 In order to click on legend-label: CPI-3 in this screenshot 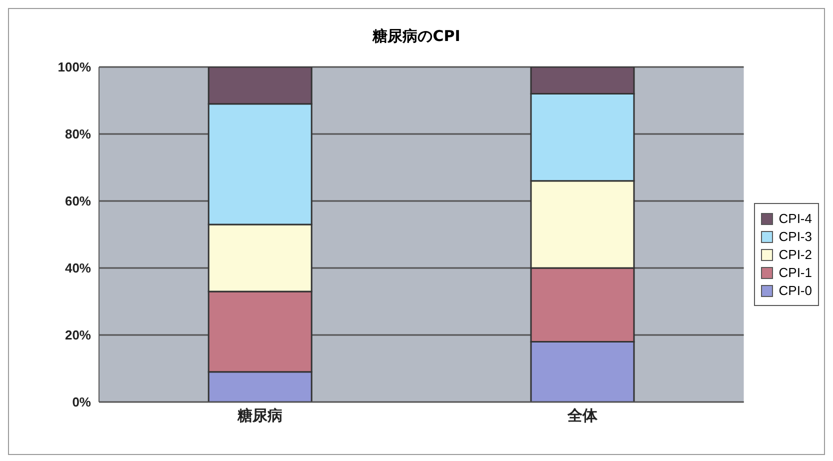, I will do `click(795, 236)`.